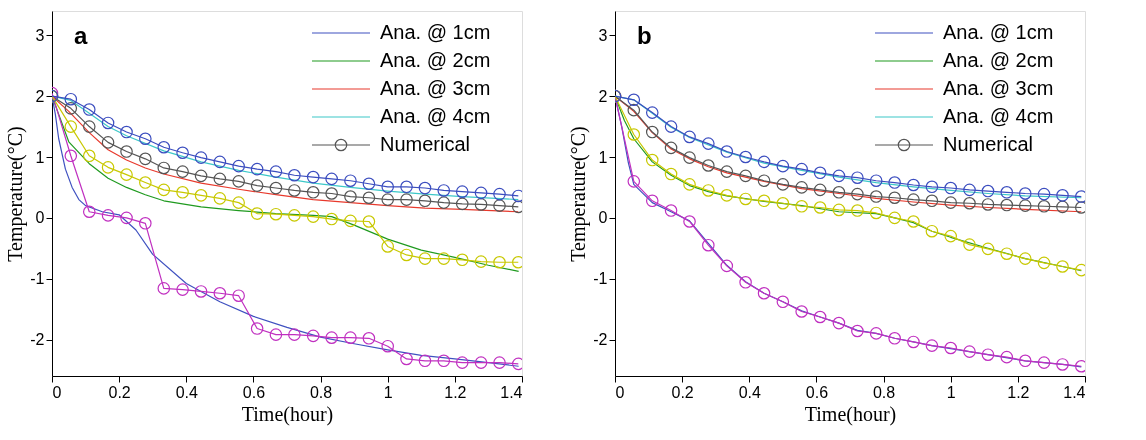  What do you see at coordinates (644, 35) in the screenshot?
I see `annotation: b` at bounding box center [644, 35].